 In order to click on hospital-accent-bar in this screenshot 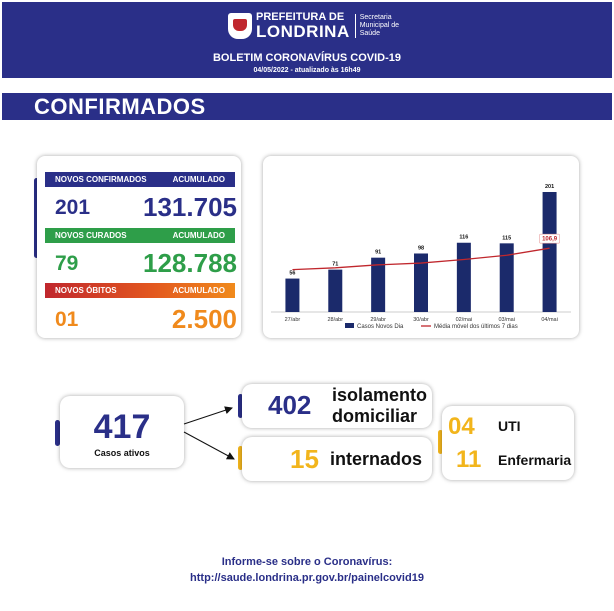, I will do `click(240, 458)`.